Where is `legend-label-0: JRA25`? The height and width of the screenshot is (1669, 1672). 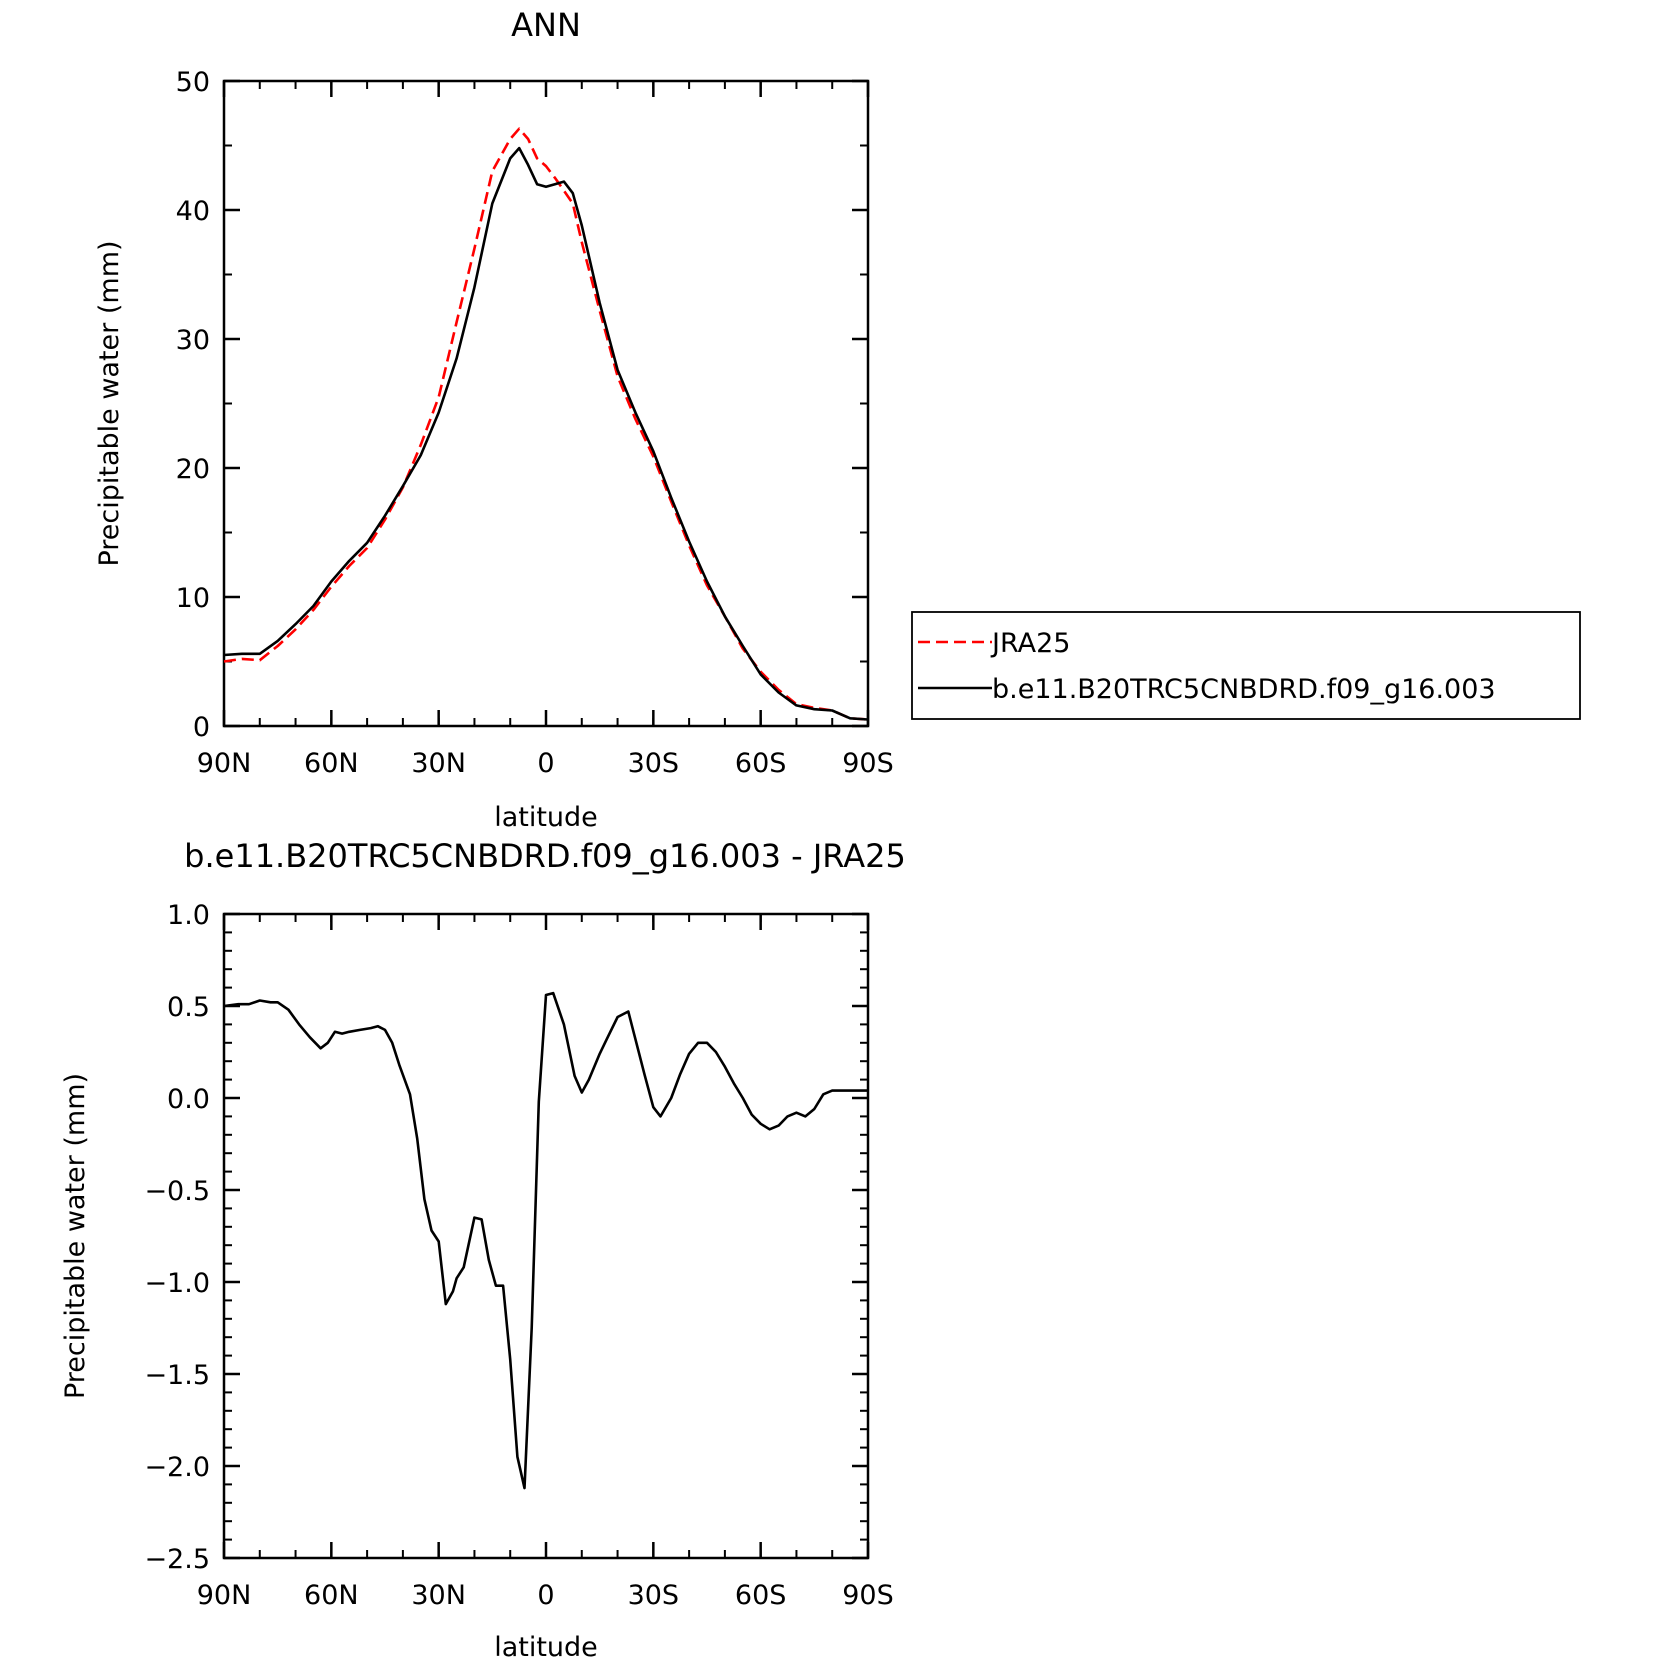
legend-label-0: JRA25 is located at coordinates (1030, 643).